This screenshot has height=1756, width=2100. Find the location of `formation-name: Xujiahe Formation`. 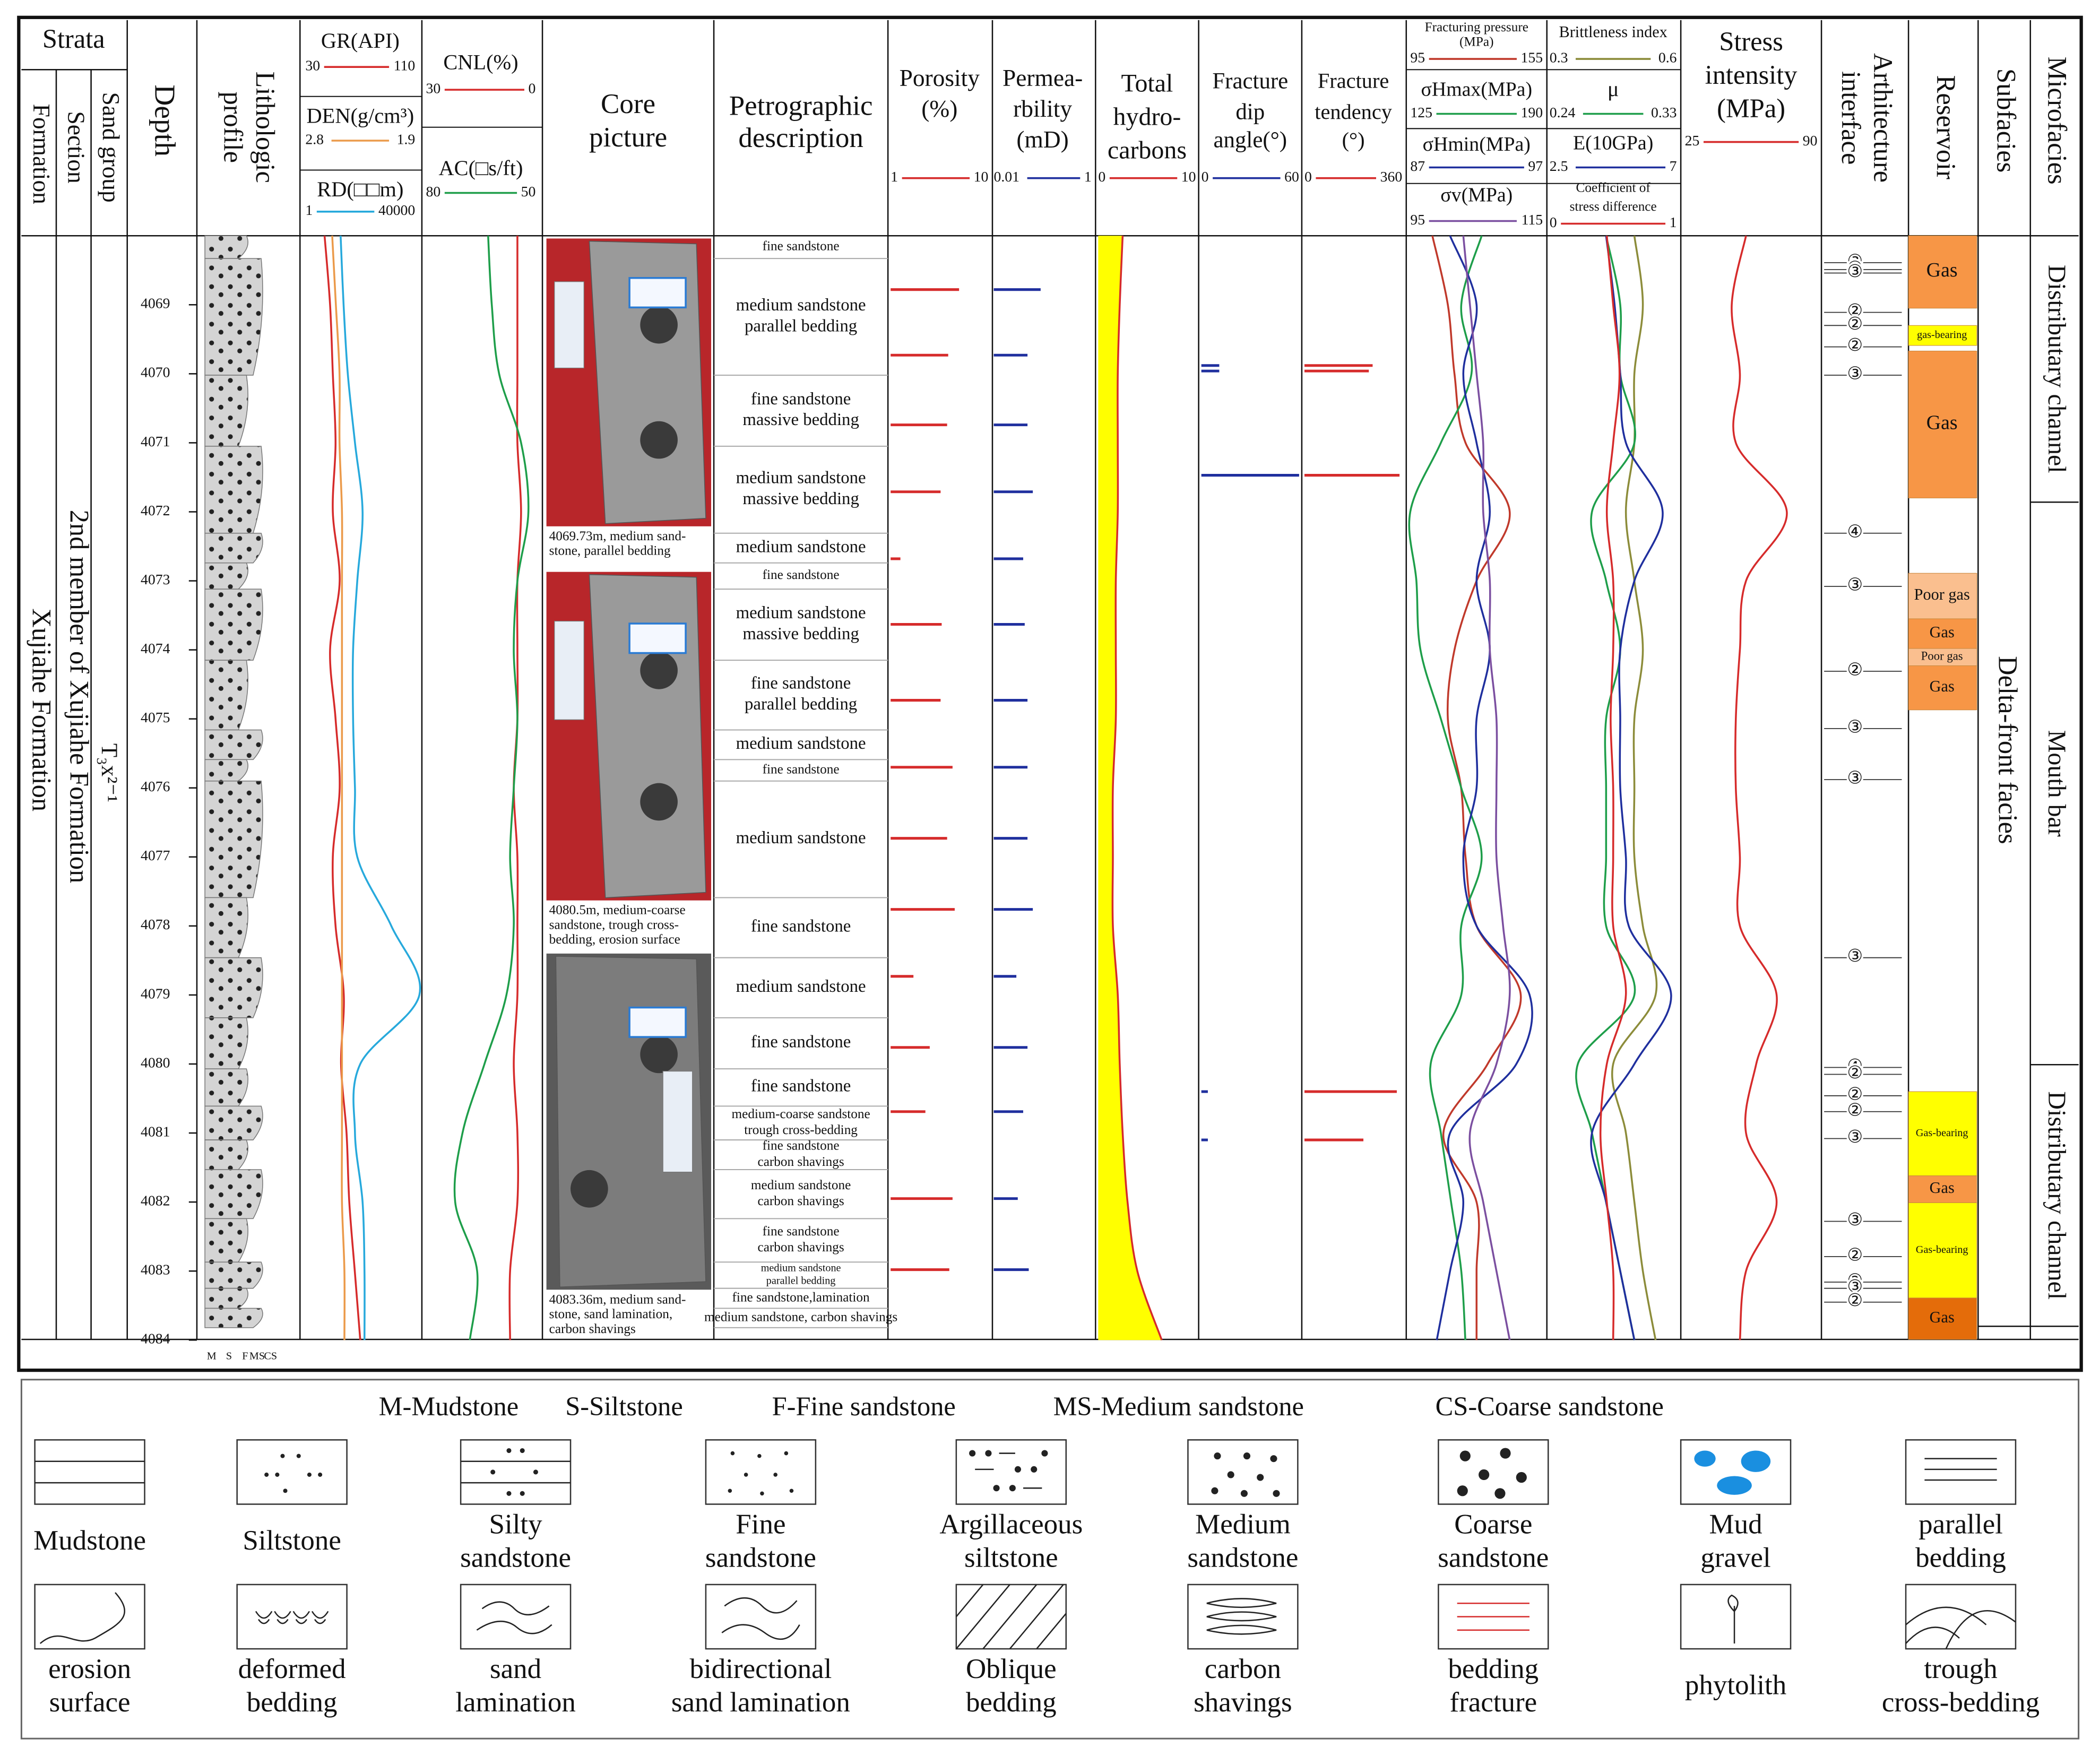

formation-name: Xujiahe Formation is located at coordinates (42, 710).